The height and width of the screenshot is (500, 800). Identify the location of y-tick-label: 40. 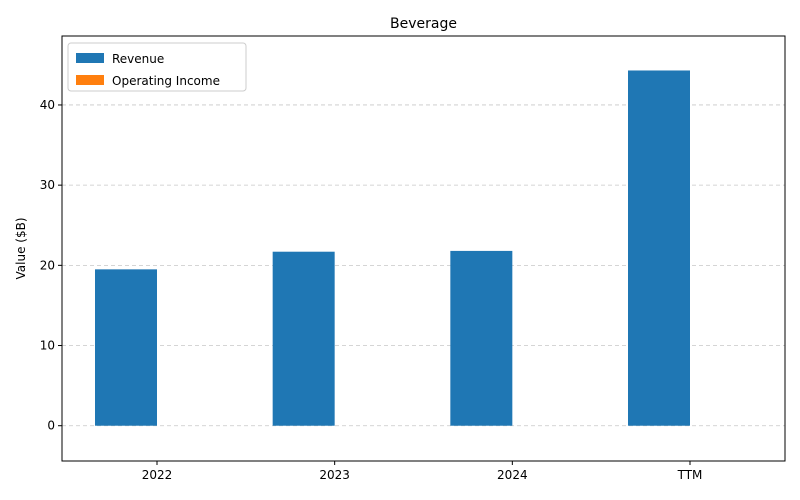
(47, 105).